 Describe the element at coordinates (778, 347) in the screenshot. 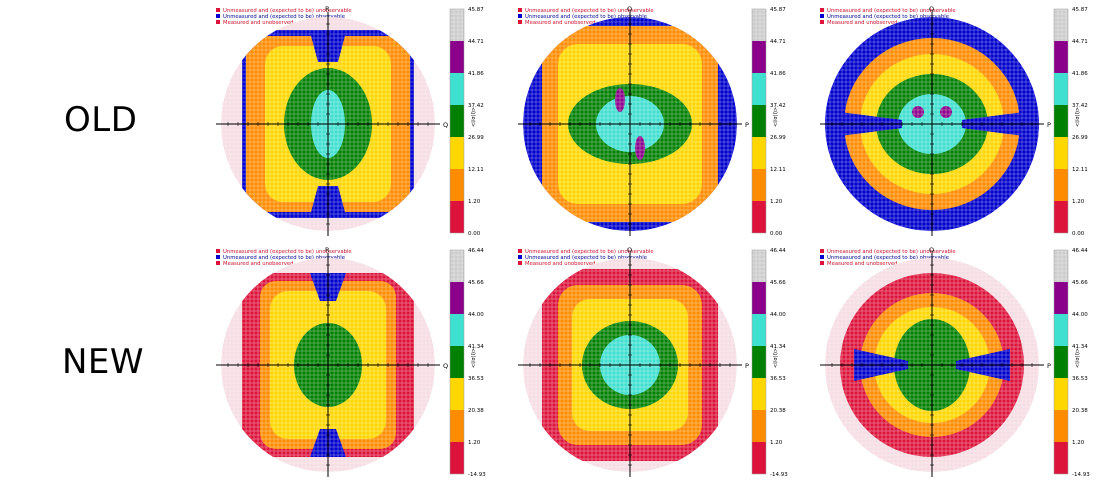

I see `scale-tick-label: 41.34` at that location.